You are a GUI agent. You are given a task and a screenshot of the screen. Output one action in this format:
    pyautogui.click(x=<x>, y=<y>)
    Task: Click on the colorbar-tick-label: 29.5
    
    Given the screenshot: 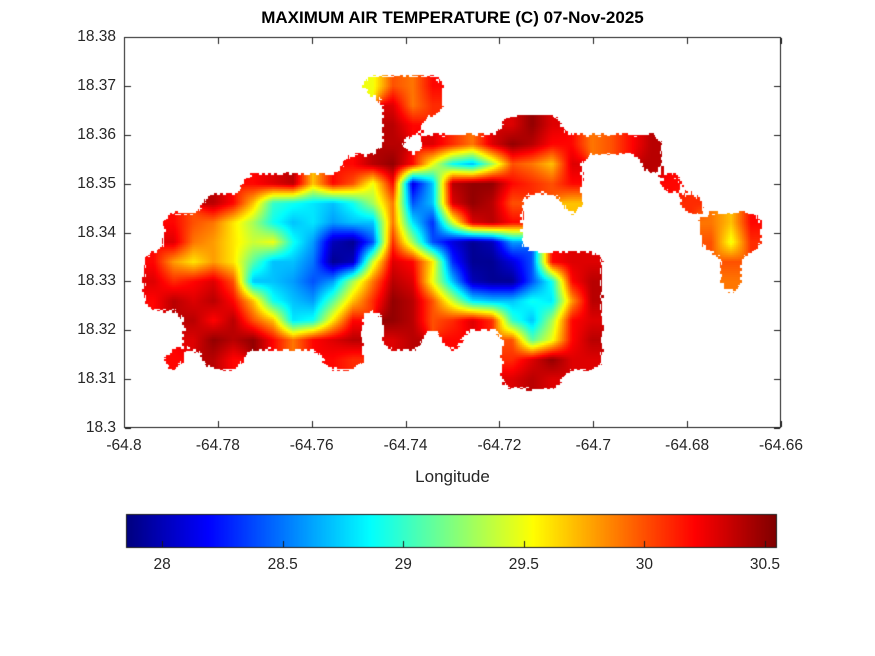 What is the action you would take?
    pyautogui.click(x=523, y=564)
    